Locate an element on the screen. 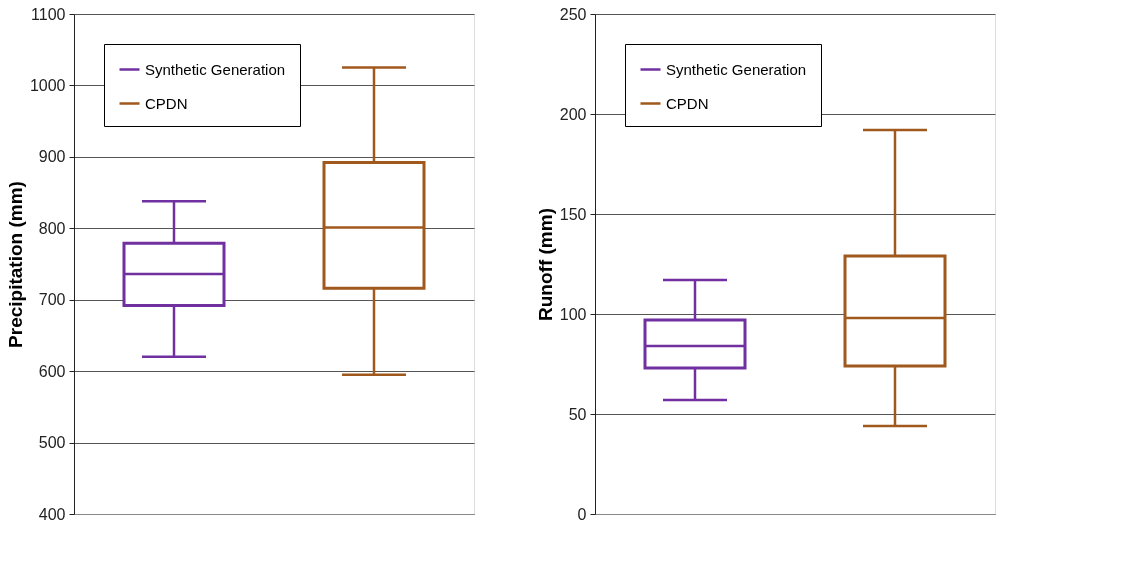 The height and width of the screenshot is (573, 1140). y-tick-label: 400 is located at coordinates (52, 514).